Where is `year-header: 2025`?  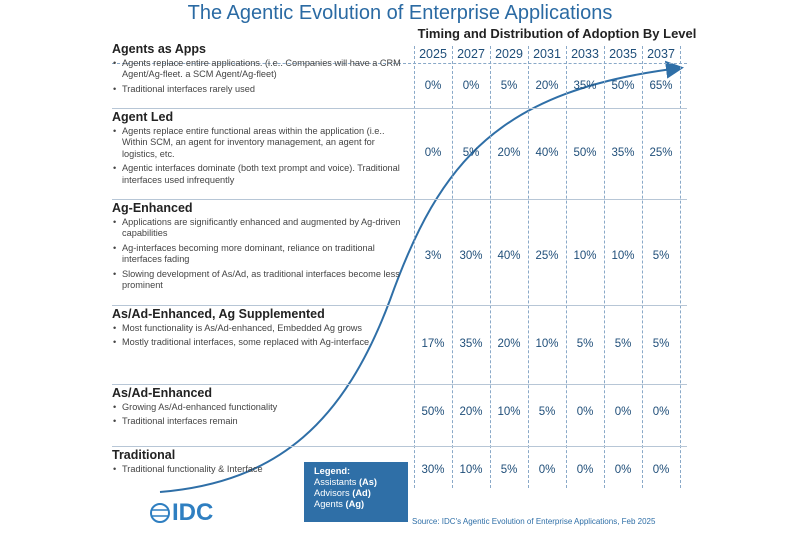 year-header: 2025 is located at coordinates (433, 54).